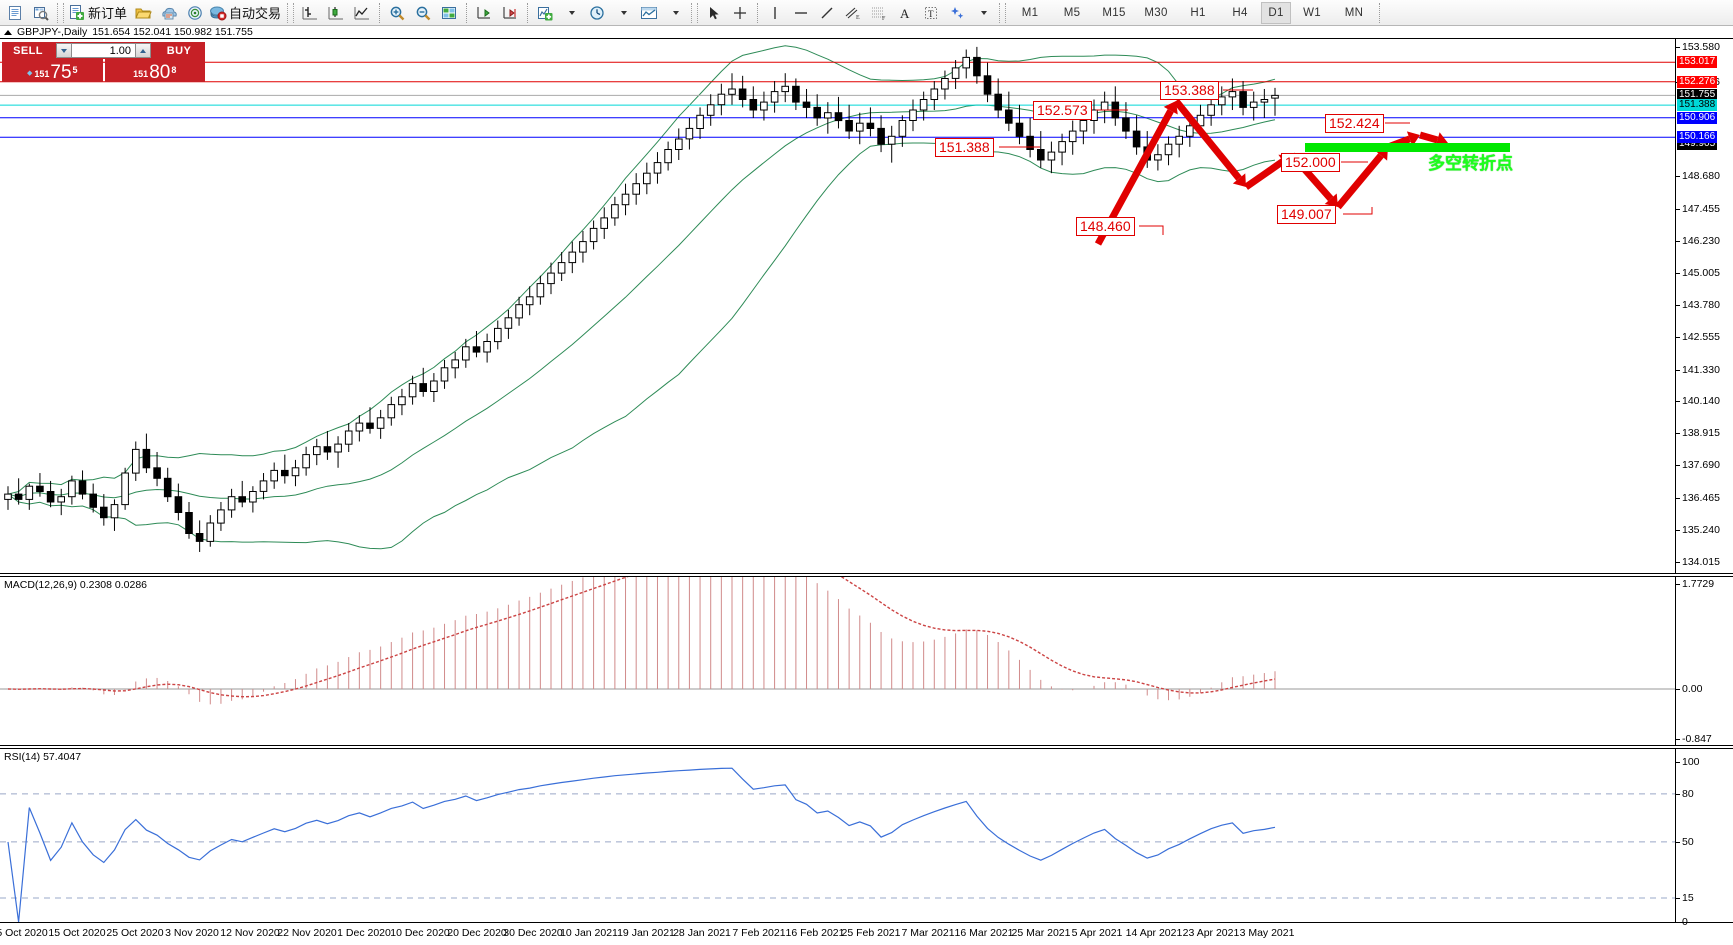  What do you see at coordinates (1354, 12) in the screenshot?
I see `timeframe-mn: MN` at bounding box center [1354, 12].